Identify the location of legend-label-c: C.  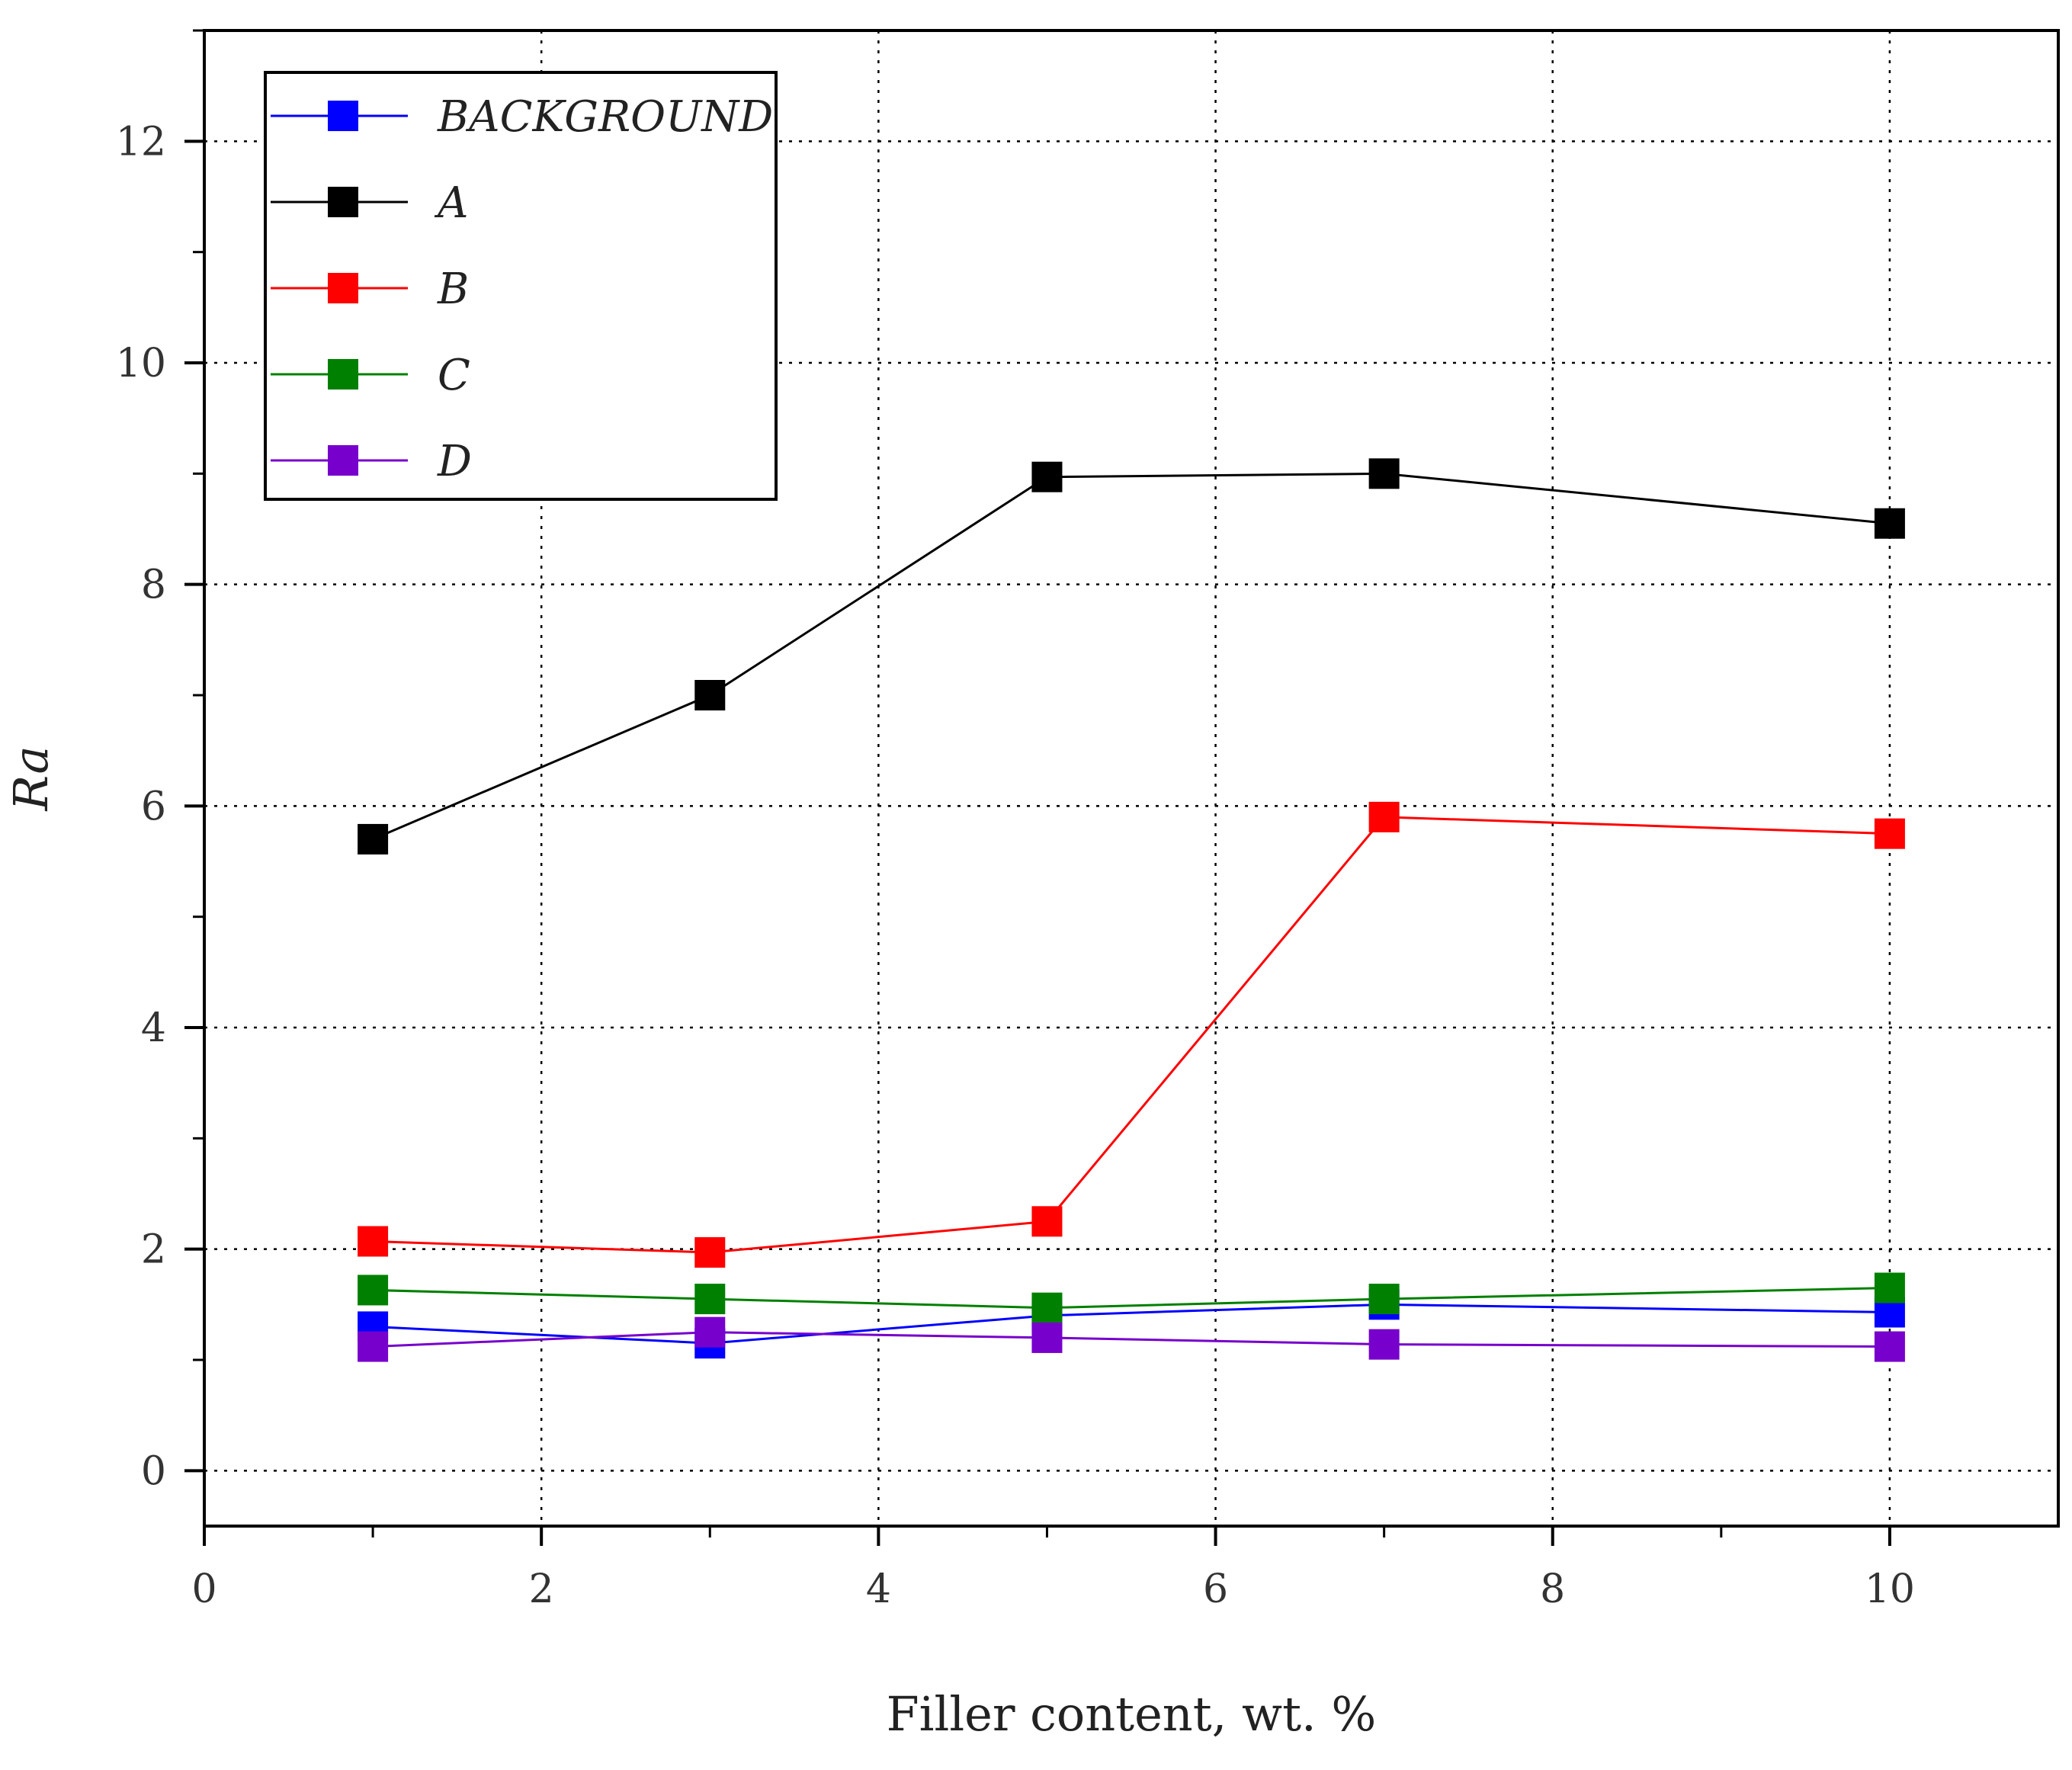
(454, 375).